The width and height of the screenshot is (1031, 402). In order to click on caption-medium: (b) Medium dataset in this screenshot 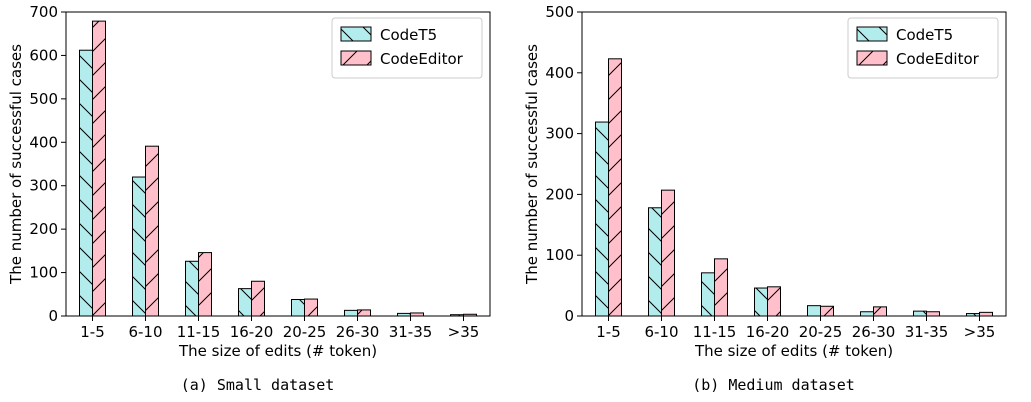, I will do `click(773, 385)`.